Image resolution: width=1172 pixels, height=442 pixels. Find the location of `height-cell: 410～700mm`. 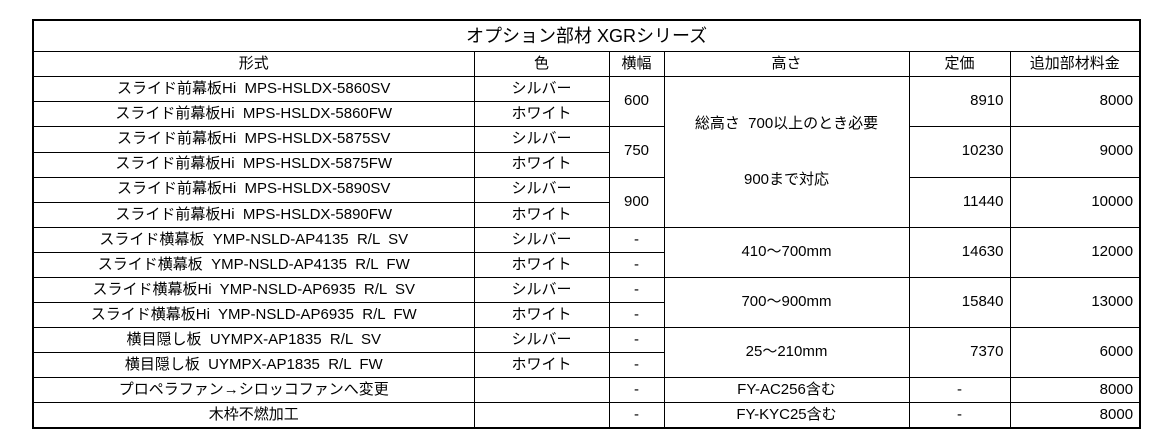

height-cell: 410～700mm is located at coordinates (786, 252).